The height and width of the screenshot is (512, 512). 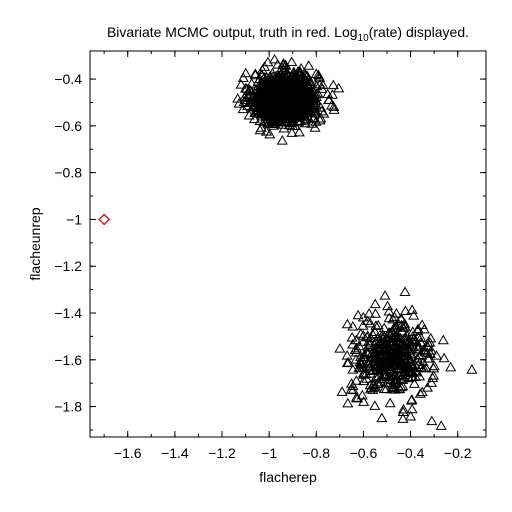 I want to click on truth-diamond-marker, so click(x=104, y=219).